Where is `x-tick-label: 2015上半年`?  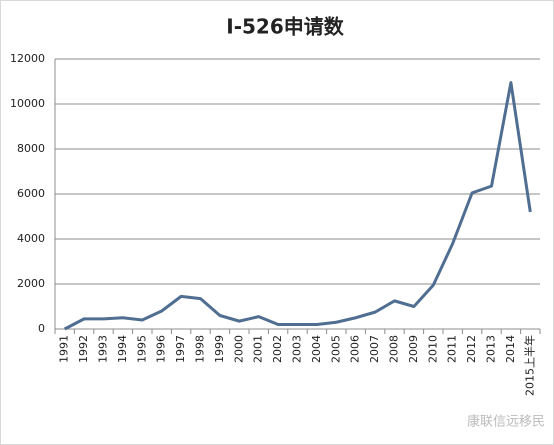 x-tick-label: 2015上半年 is located at coordinates (529, 365).